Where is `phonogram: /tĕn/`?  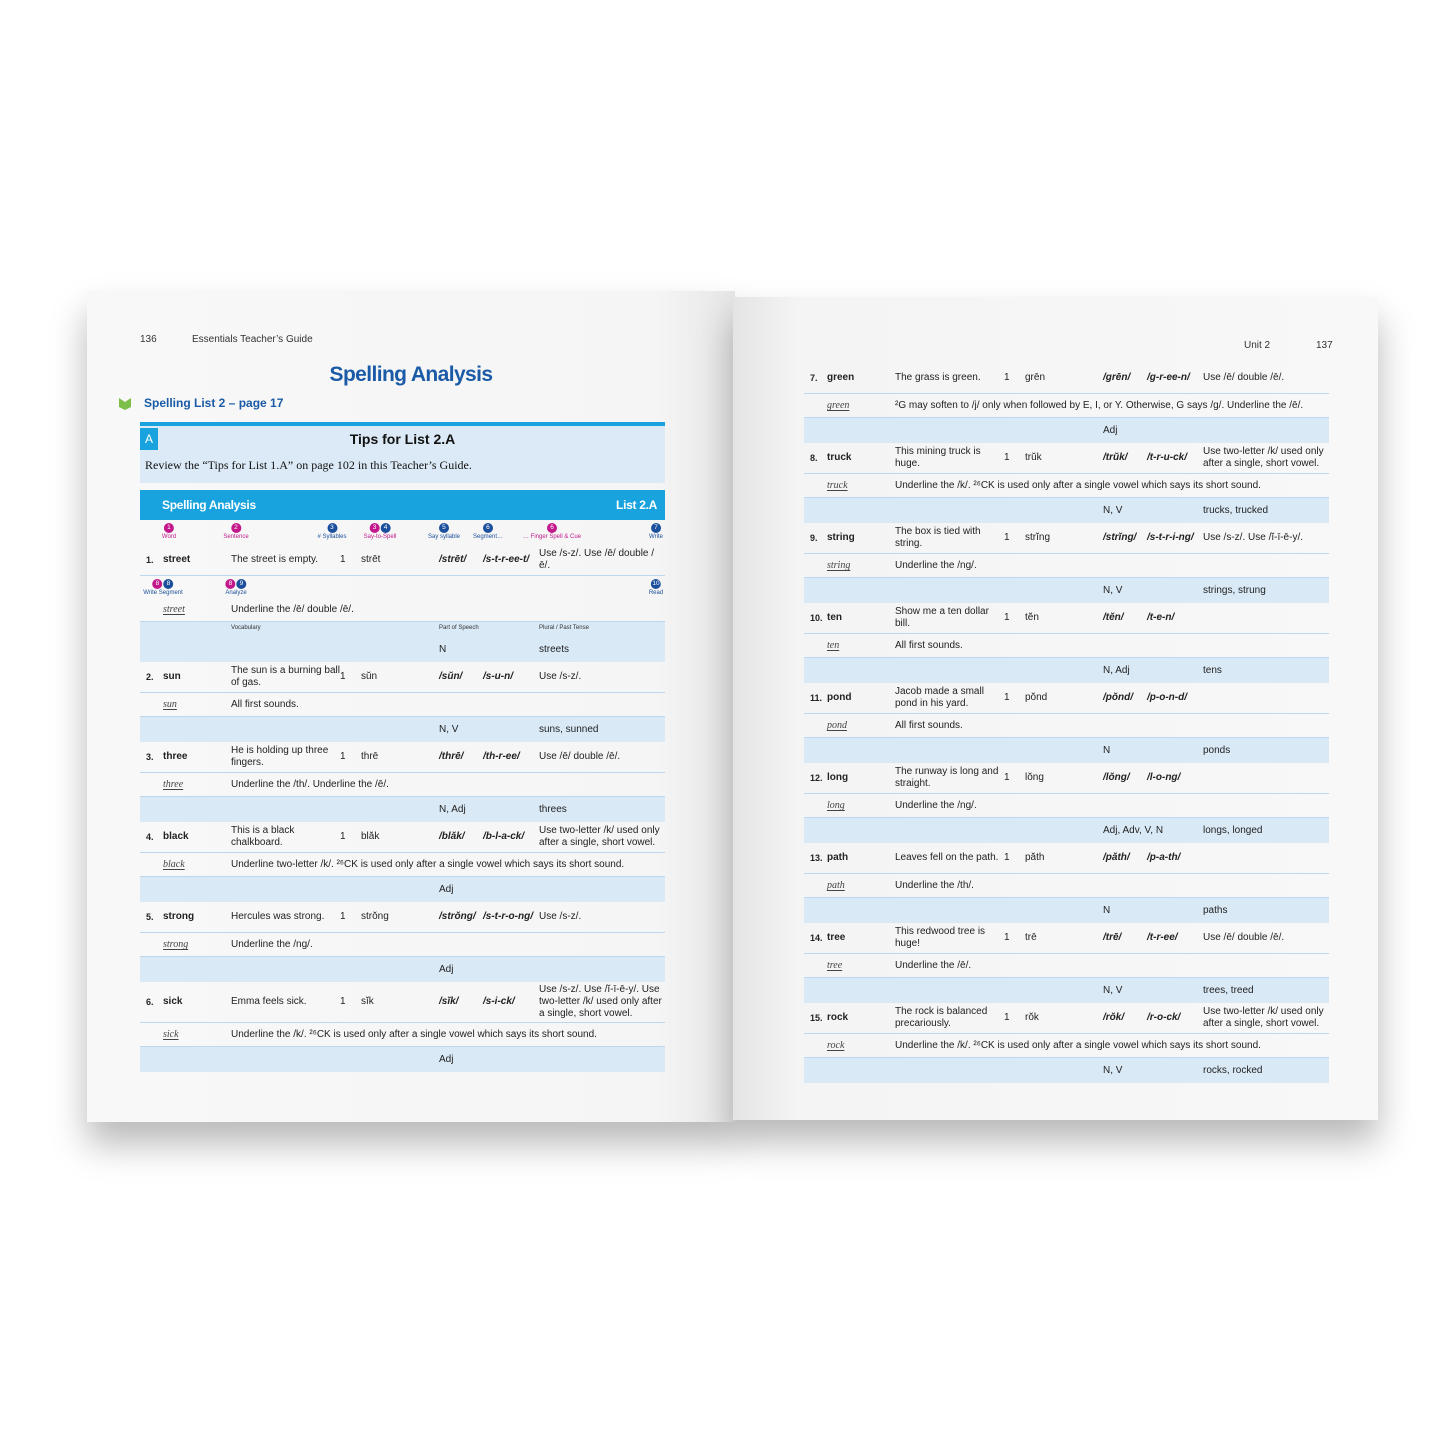 phonogram: /tĕn/ is located at coordinates (1113, 617).